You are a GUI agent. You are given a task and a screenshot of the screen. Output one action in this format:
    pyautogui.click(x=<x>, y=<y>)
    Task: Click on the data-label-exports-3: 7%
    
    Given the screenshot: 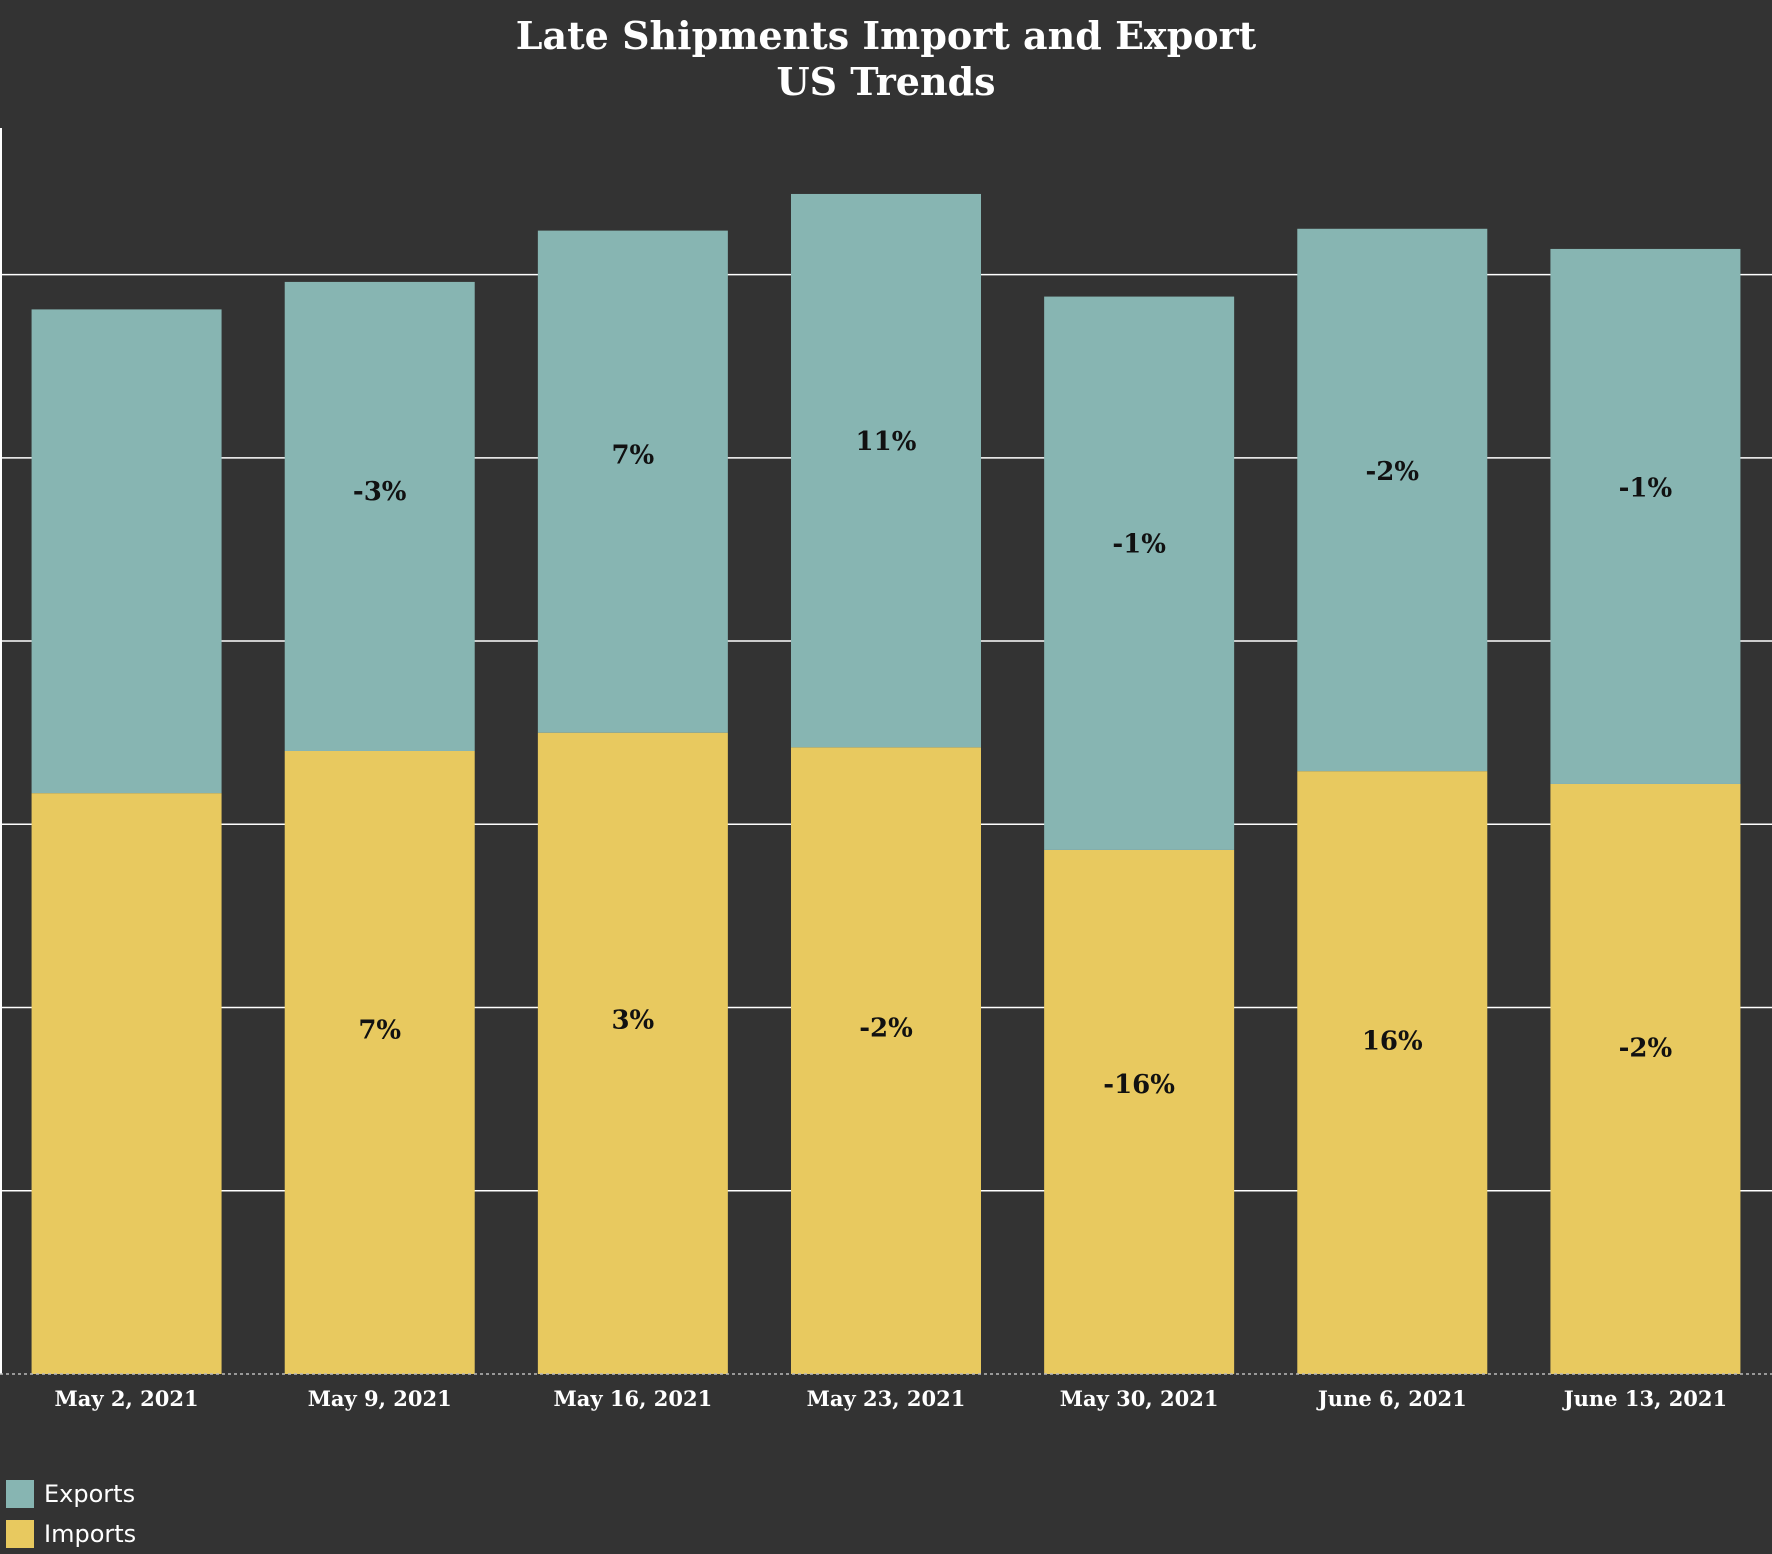 What is the action you would take?
    pyautogui.click(x=632, y=456)
    